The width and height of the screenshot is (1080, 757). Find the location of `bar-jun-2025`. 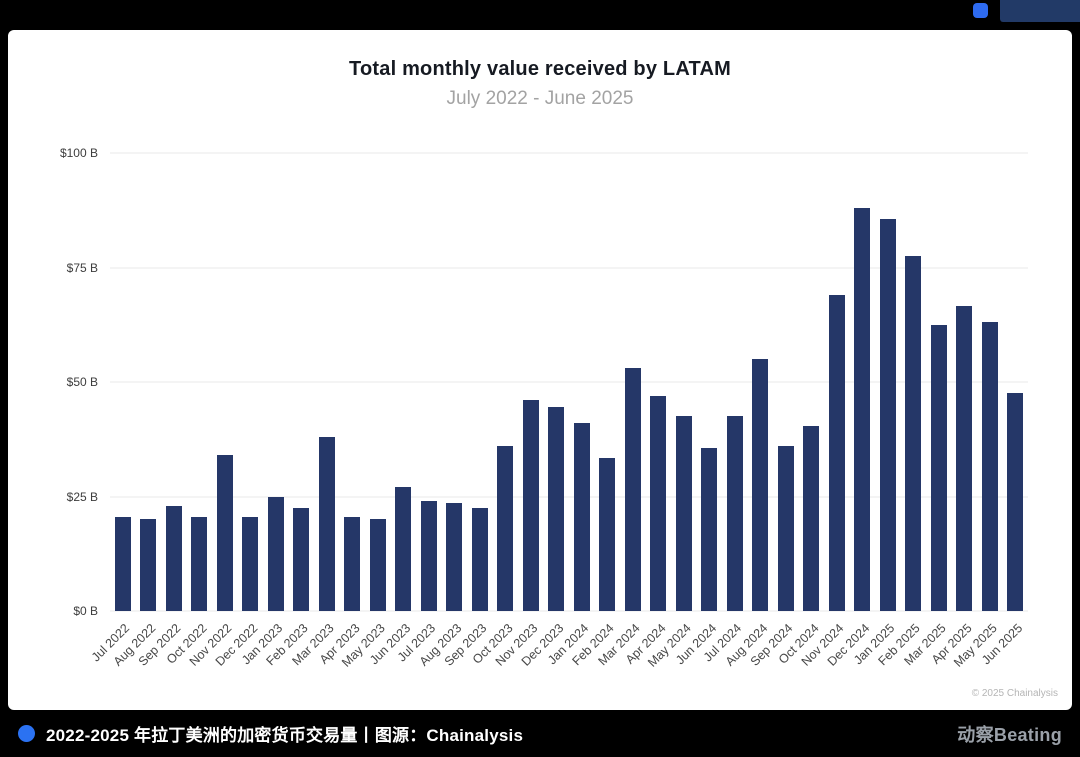

bar-jun-2025 is located at coordinates (1015, 502).